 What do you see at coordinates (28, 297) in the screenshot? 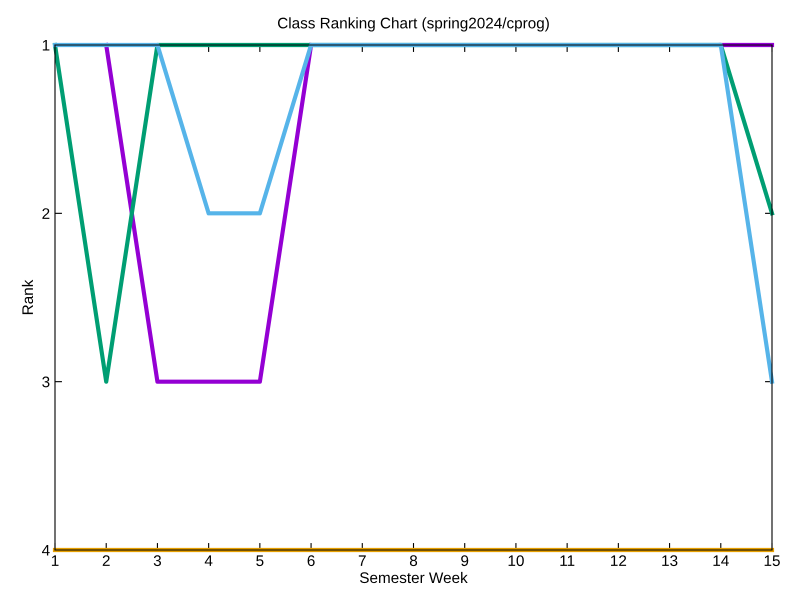
I see `y-axis-title: Rank` at bounding box center [28, 297].